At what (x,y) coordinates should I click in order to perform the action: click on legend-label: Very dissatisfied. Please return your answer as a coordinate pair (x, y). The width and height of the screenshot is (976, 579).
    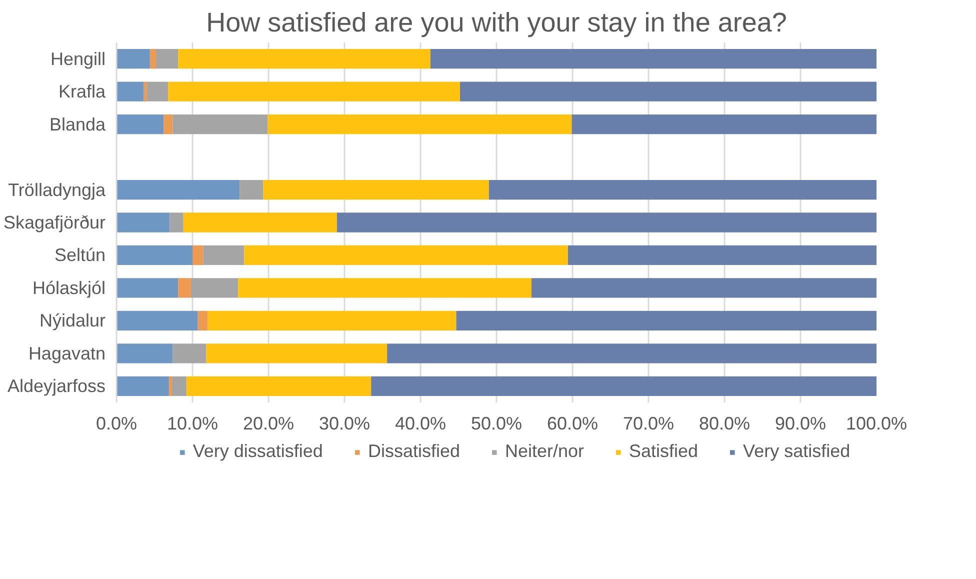
    Looking at the image, I should click on (257, 451).